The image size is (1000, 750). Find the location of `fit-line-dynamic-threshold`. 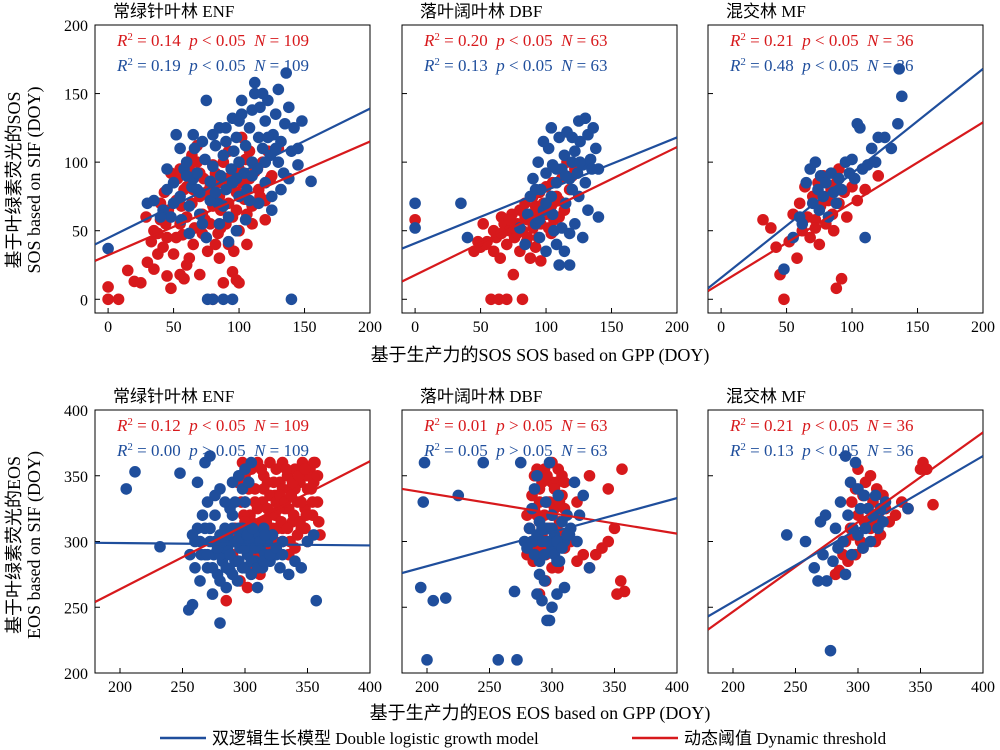

fit-line-dynamic-threshold is located at coordinates (539, 511).